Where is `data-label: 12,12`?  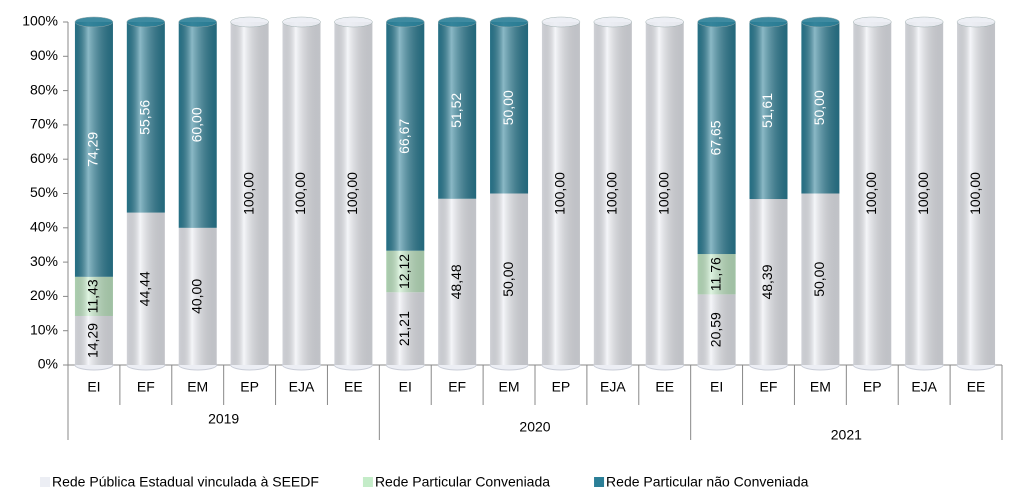
data-label: 12,12 is located at coordinates (404, 271).